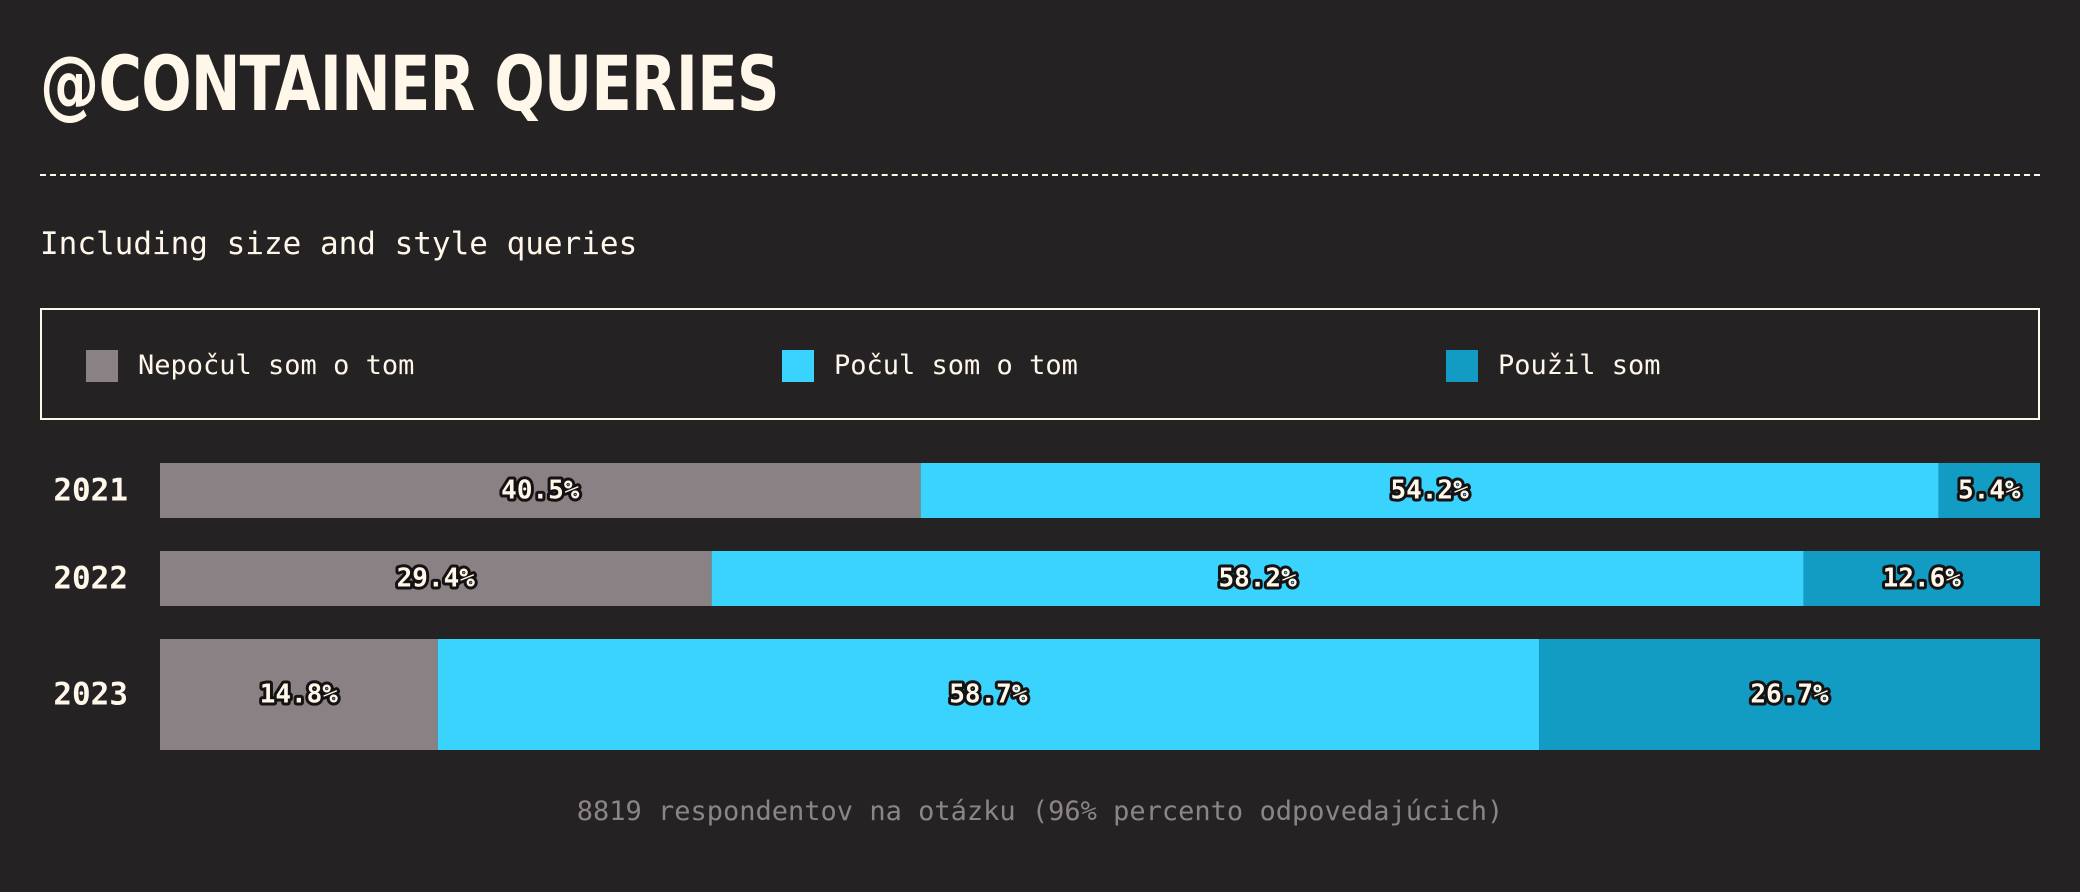 The height and width of the screenshot is (894, 2080). What do you see at coordinates (339, 244) in the screenshot?
I see `chart-subtitle: Including size and style queries` at bounding box center [339, 244].